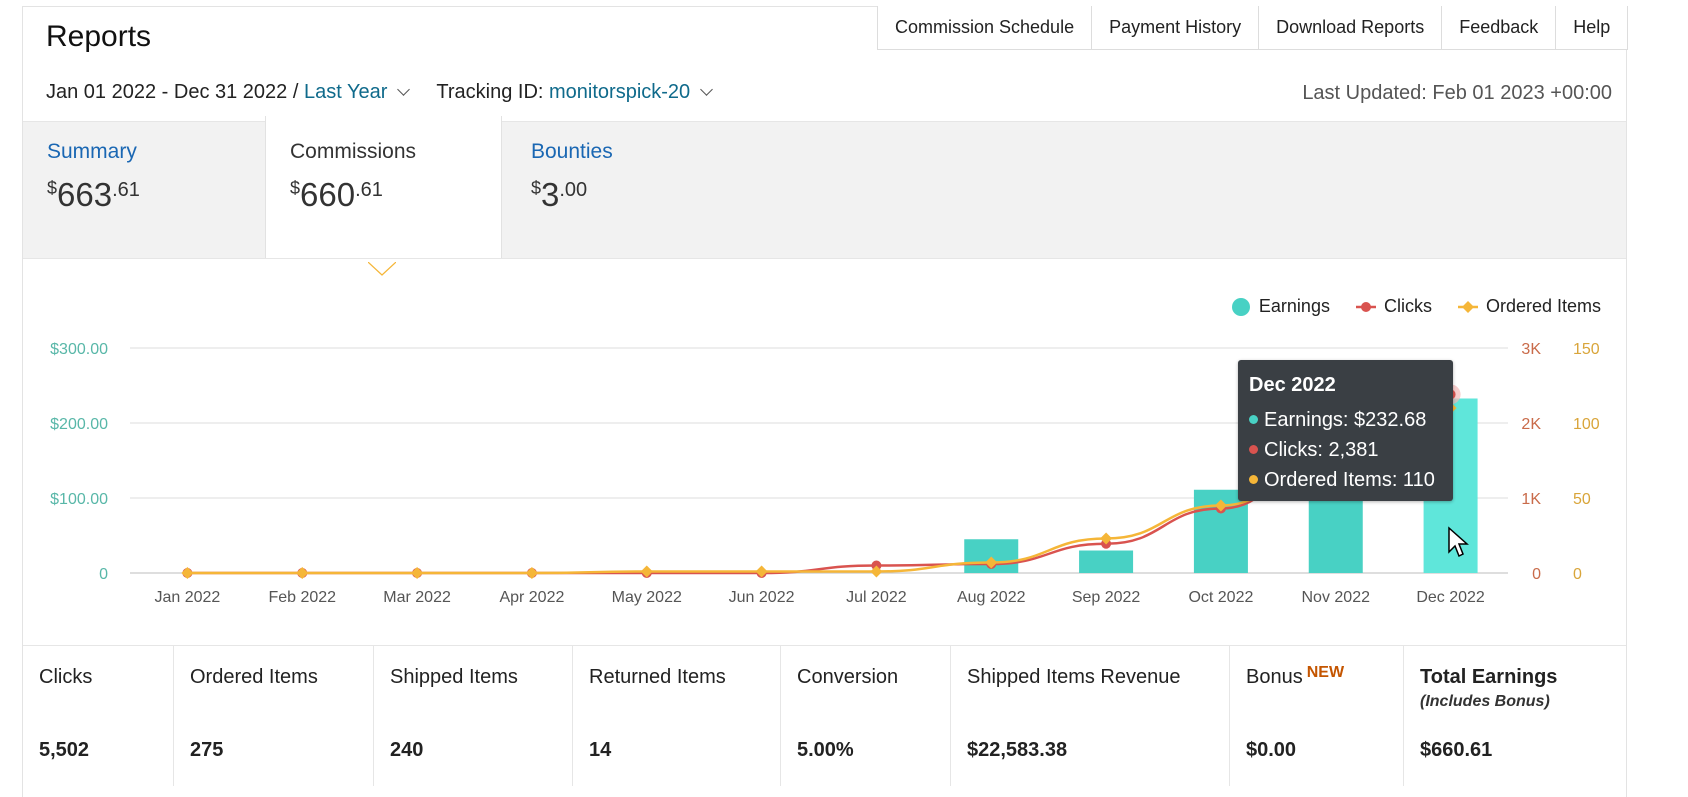 The height and width of the screenshot is (797, 1688). What do you see at coordinates (1485, 701) in the screenshot?
I see `stat-total-sublabel: (Includes Bonus)` at bounding box center [1485, 701].